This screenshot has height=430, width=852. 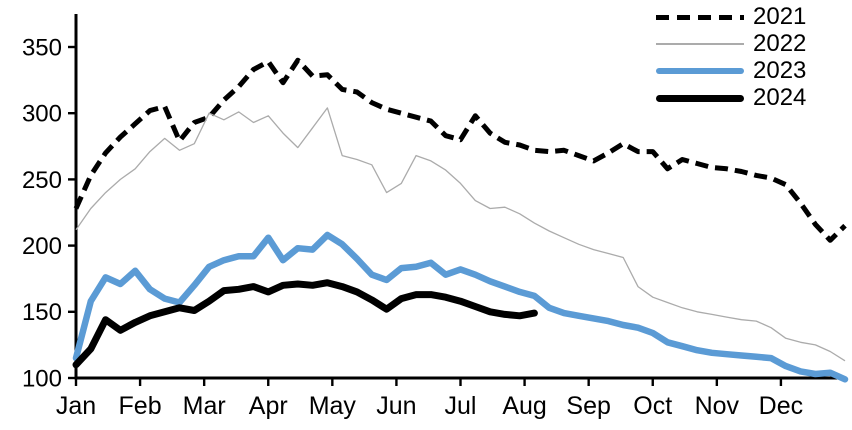 I want to click on y-tick-label: 350, so click(x=42, y=47).